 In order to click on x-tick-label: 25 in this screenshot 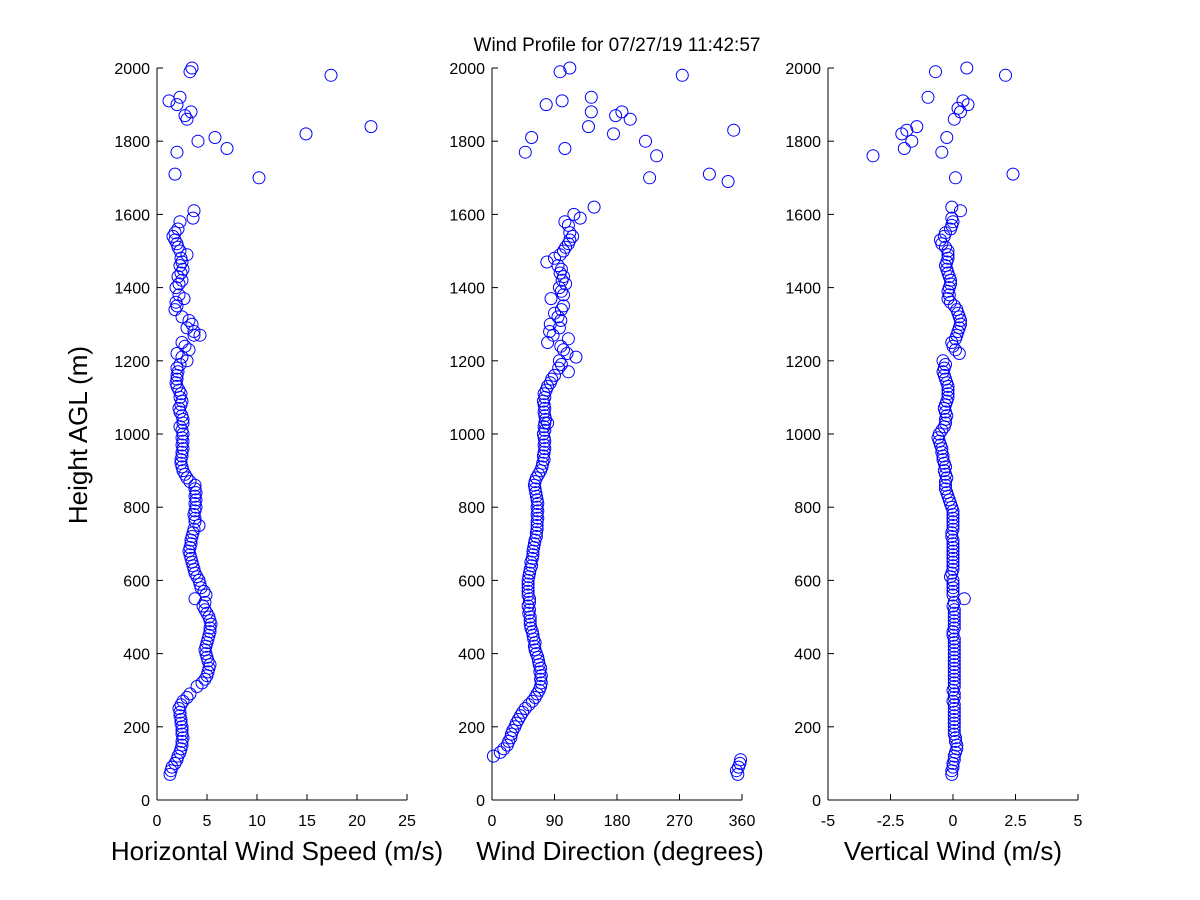, I will do `click(407, 821)`.